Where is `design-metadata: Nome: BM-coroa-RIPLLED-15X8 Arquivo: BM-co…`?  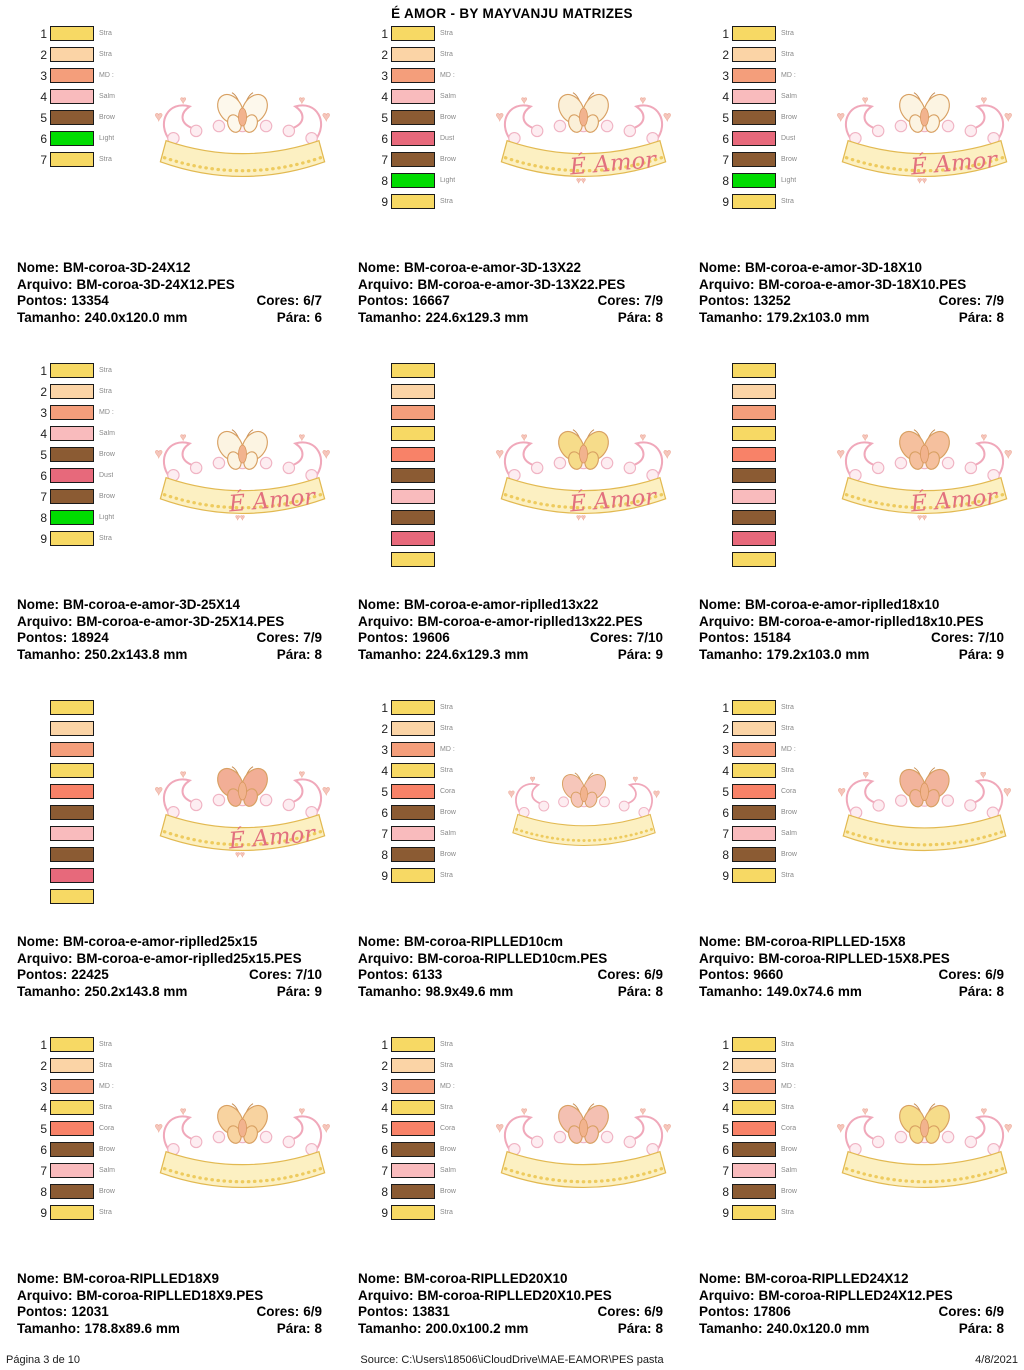 design-metadata: Nome: BM-coroa-RIPLLED-15X8 Arquivo: BM-co… is located at coordinates (853, 967).